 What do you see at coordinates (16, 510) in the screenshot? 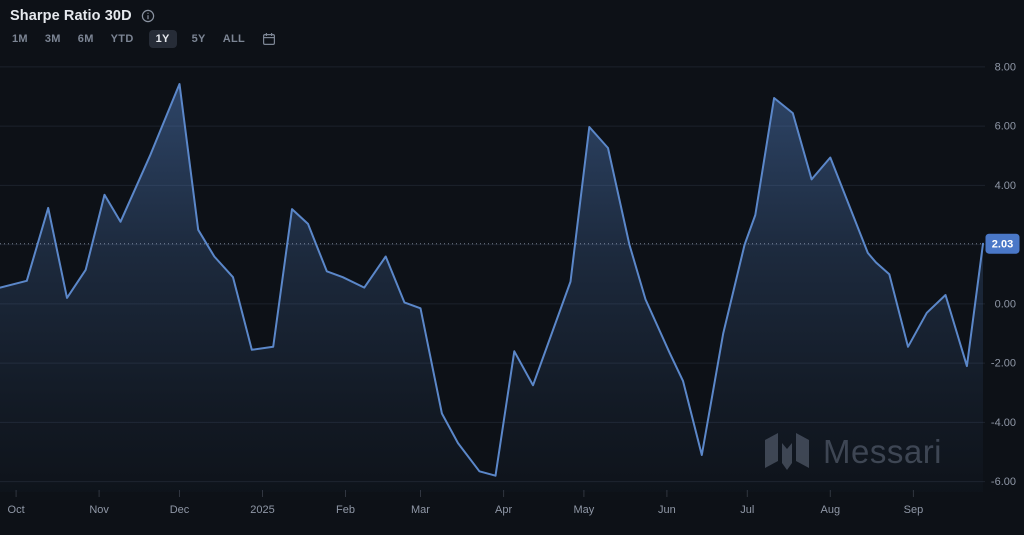
I see `x-axis-label: Oct` at bounding box center [16, 510].